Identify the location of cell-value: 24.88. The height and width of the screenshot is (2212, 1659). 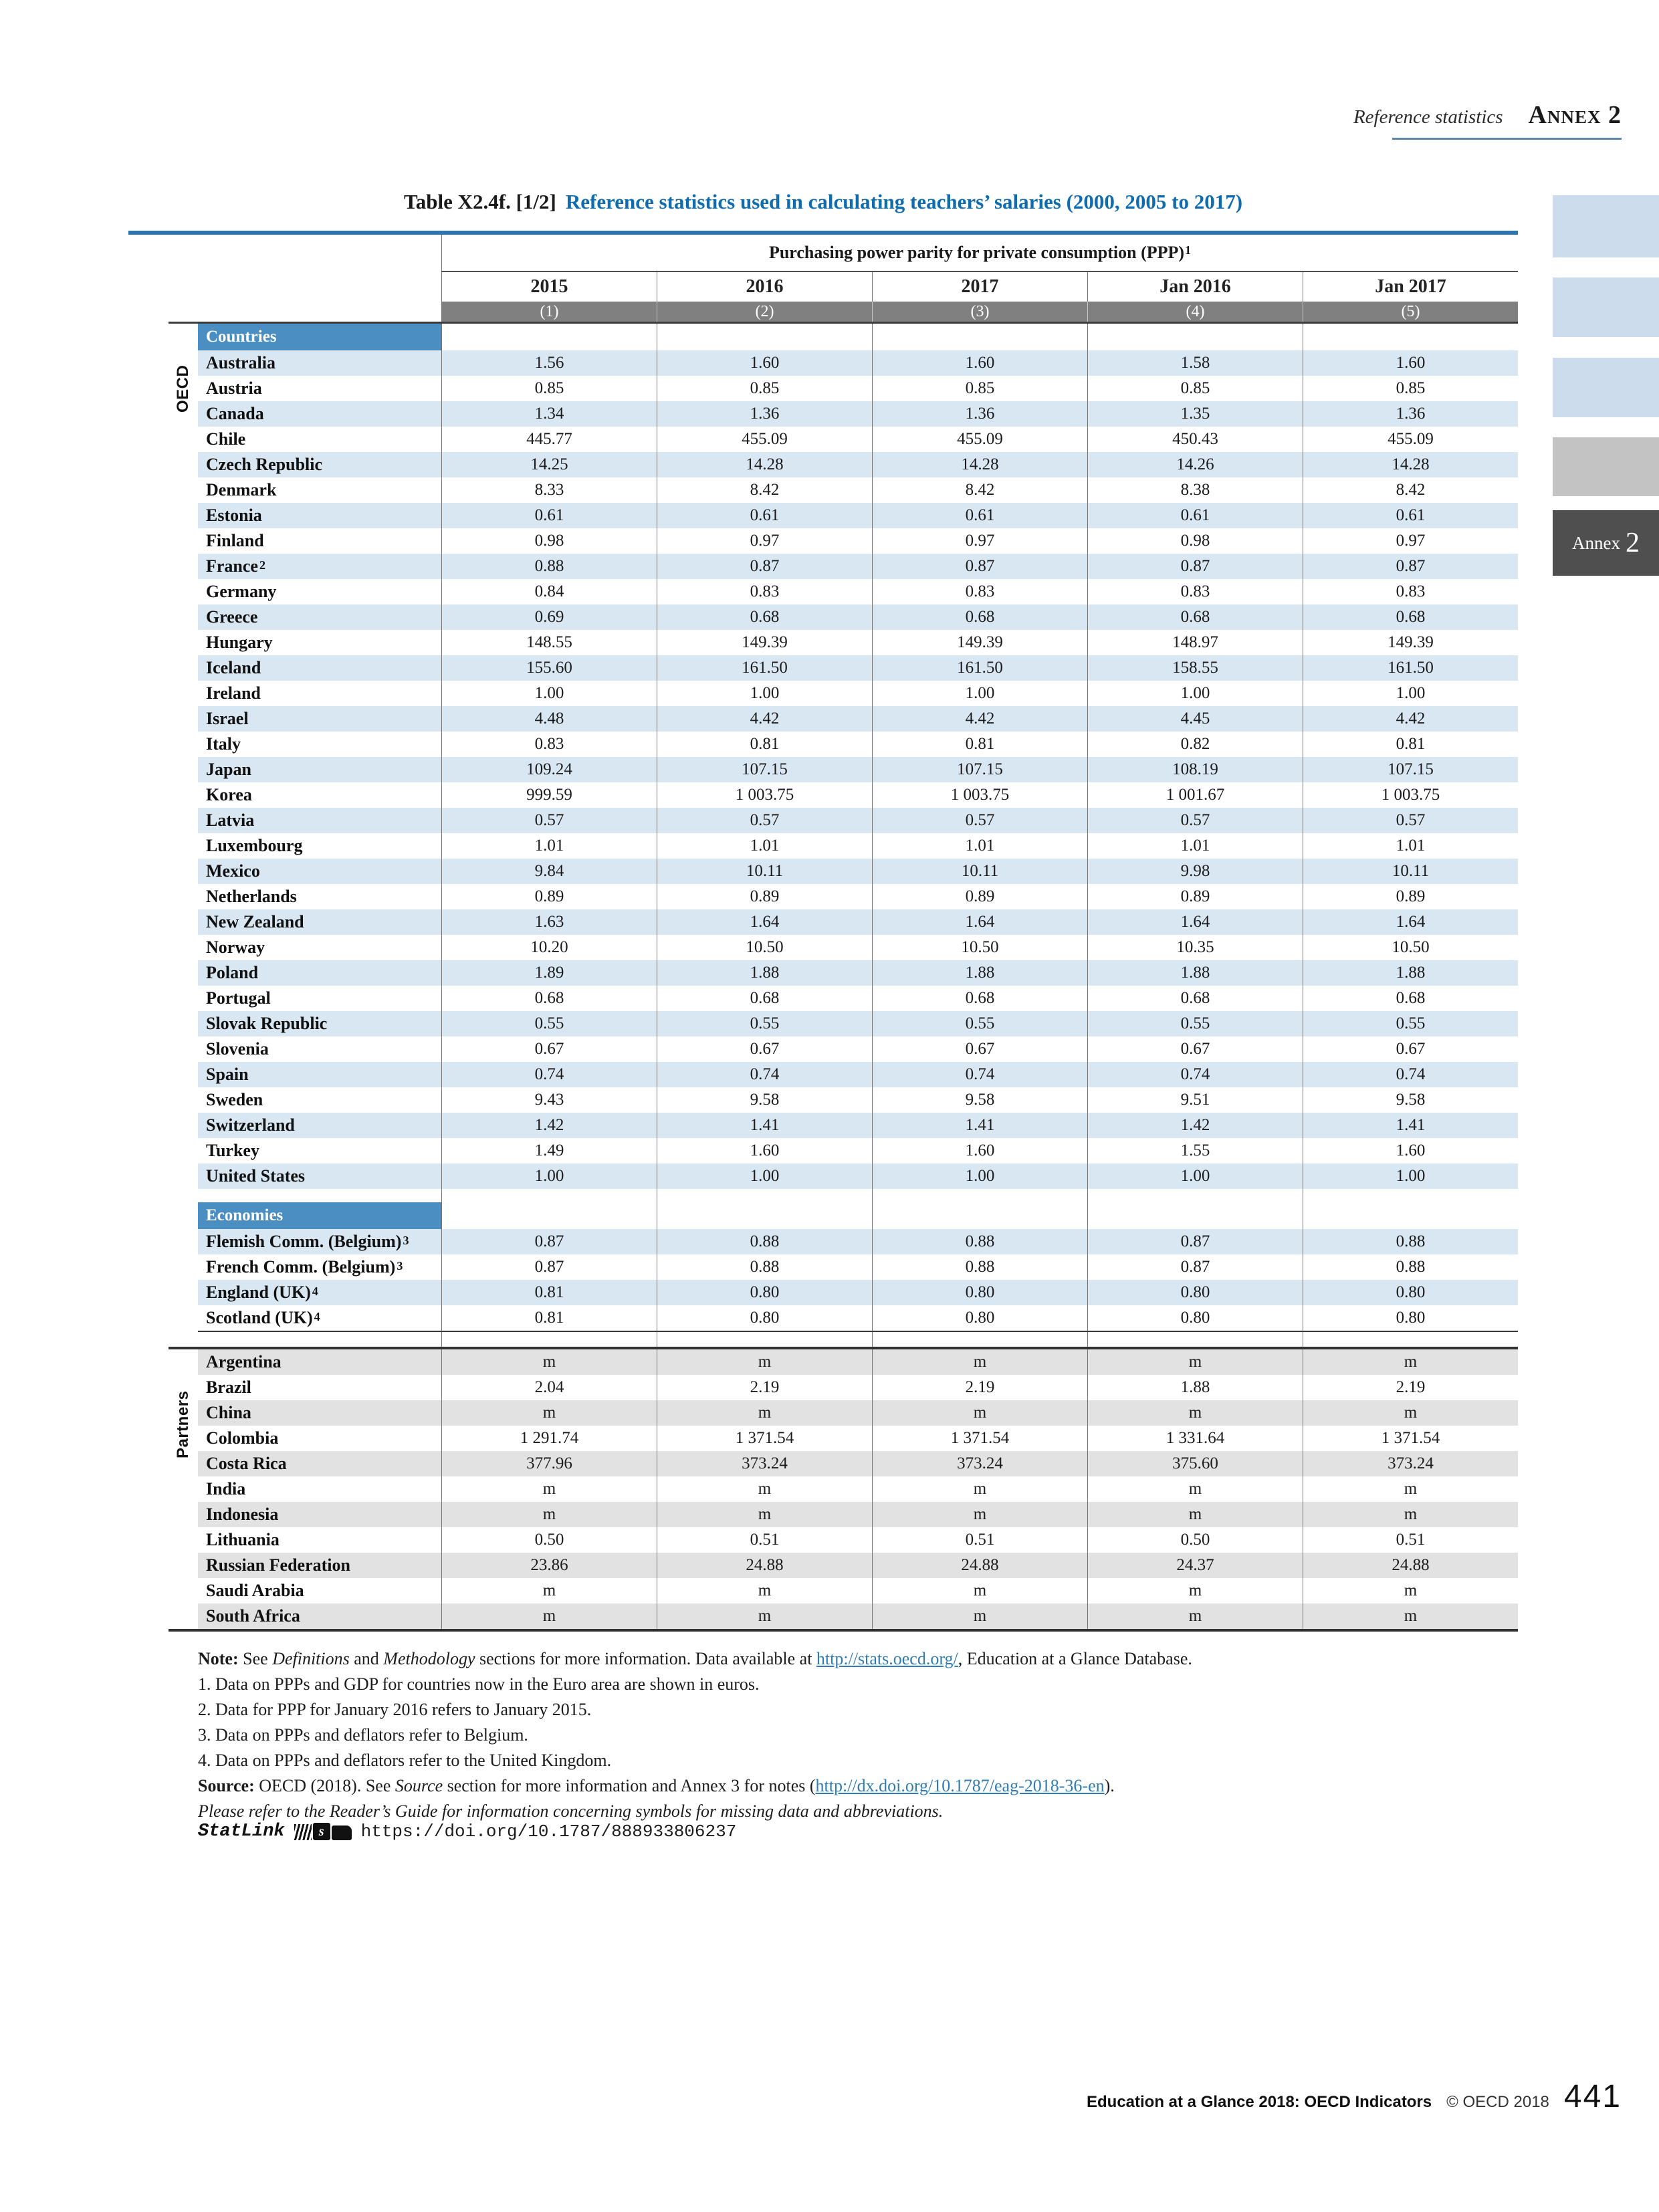
(979, 1565).